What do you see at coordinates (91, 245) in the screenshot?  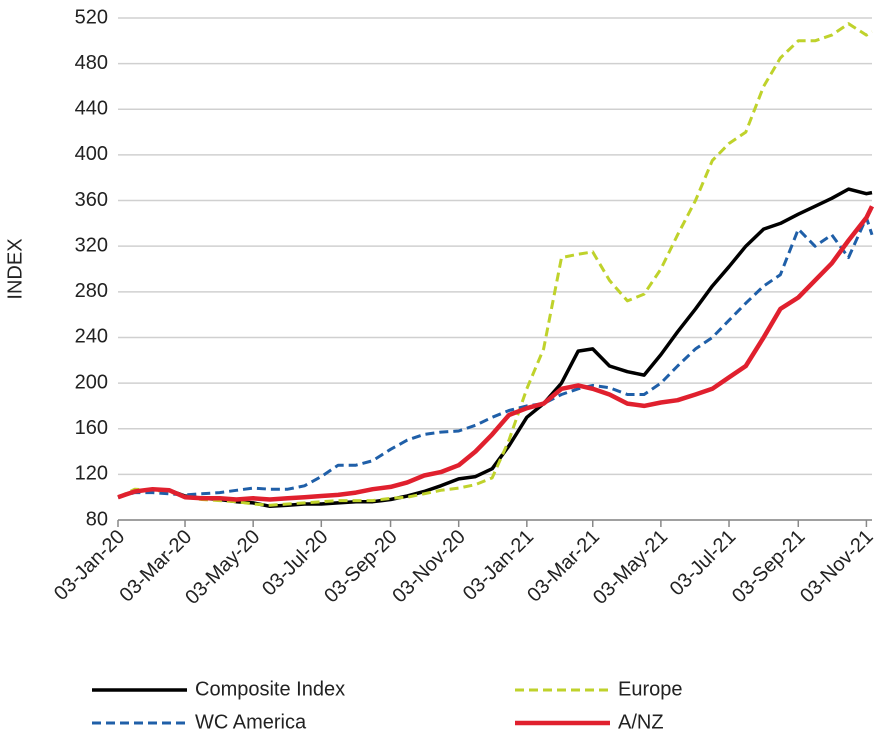 I see `y-tick-label: 320` at bounding box center [91, 245].